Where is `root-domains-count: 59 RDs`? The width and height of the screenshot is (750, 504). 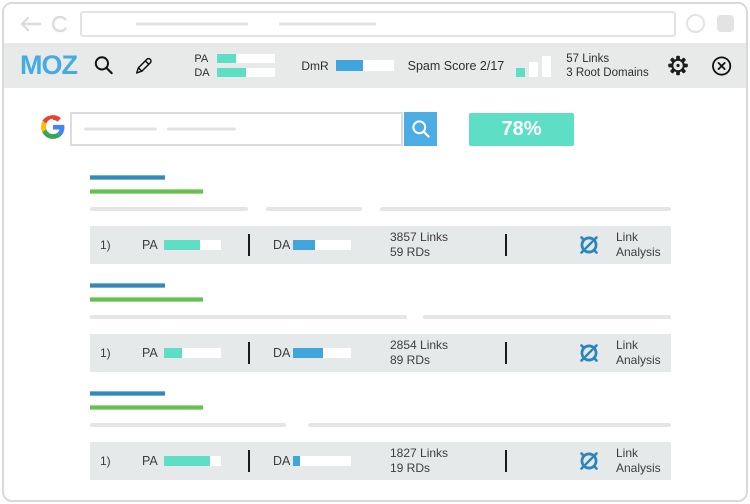 root-domains-count: 59 RDs is located at coordinates (410, 252).